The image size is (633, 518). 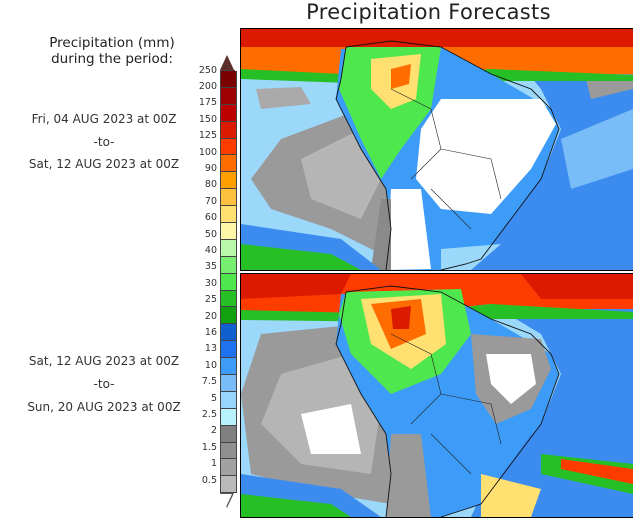 I want to click on legend-title: Precipitation (mm) during the period:, so click(x=112, y=51).